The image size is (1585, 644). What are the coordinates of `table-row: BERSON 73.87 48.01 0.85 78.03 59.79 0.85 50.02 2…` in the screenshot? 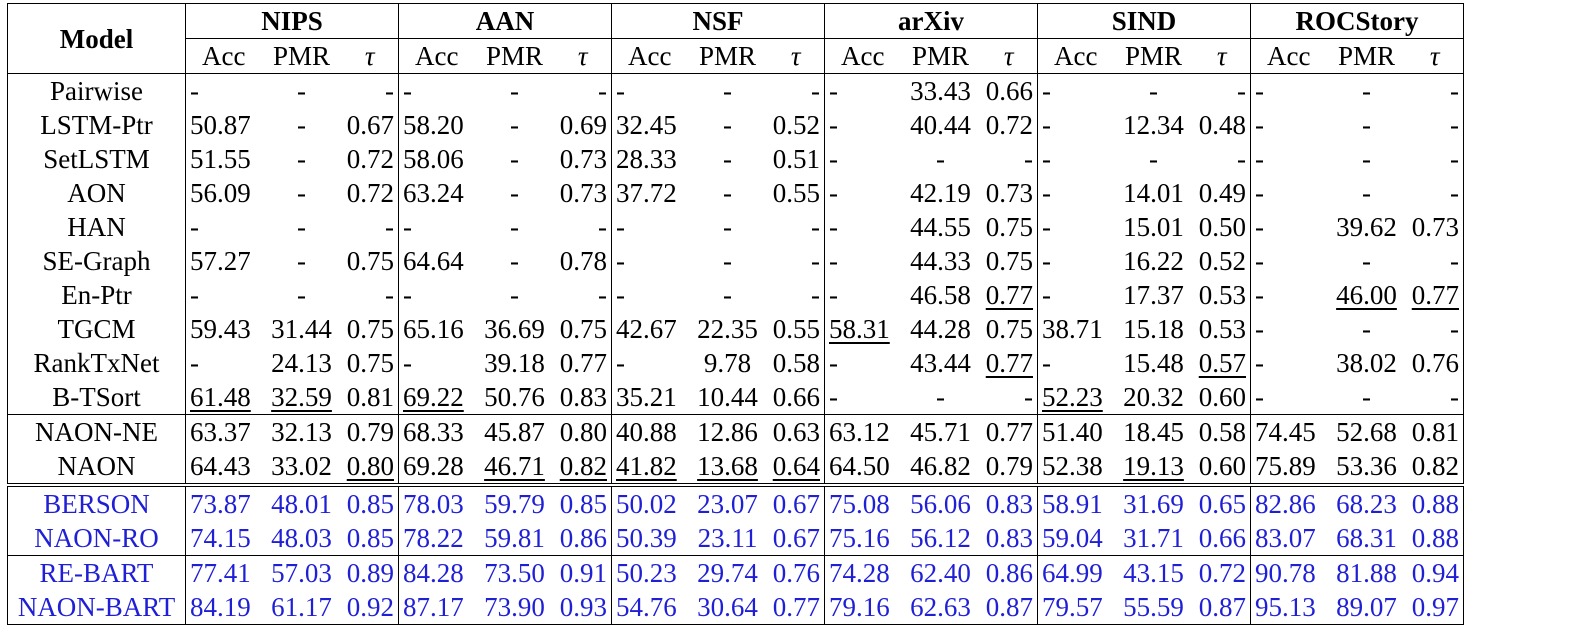 It's located at (735, 502).